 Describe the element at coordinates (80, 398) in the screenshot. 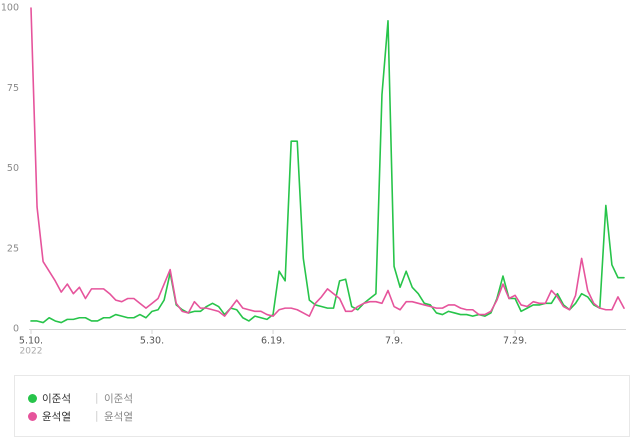

I see `legend-item-series-1: 이준석 | 이준석` at that location.